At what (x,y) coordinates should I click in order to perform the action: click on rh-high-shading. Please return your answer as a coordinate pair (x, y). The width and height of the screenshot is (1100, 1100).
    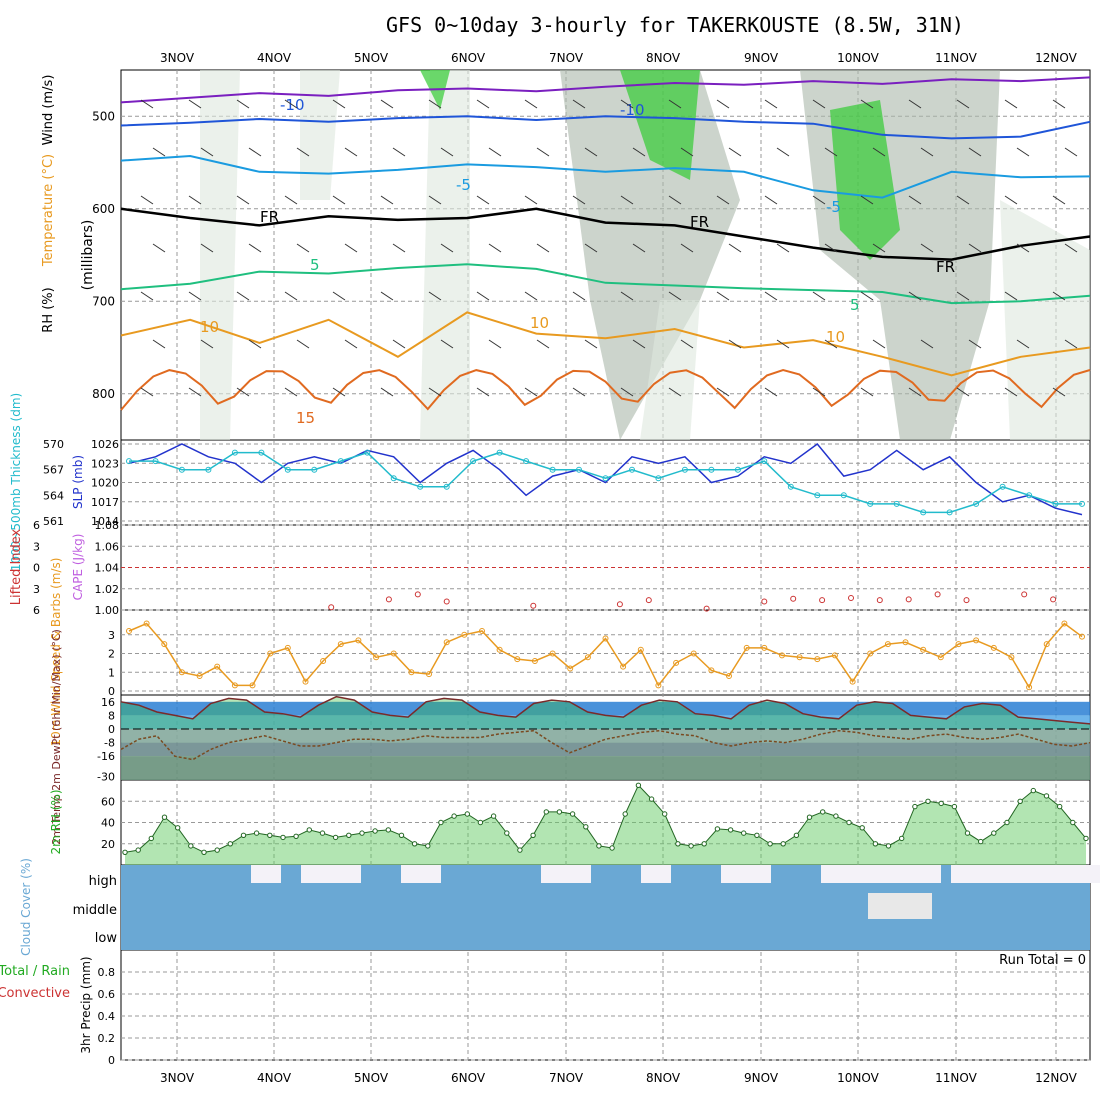
    Looking at the image, I should click on (660, 125).